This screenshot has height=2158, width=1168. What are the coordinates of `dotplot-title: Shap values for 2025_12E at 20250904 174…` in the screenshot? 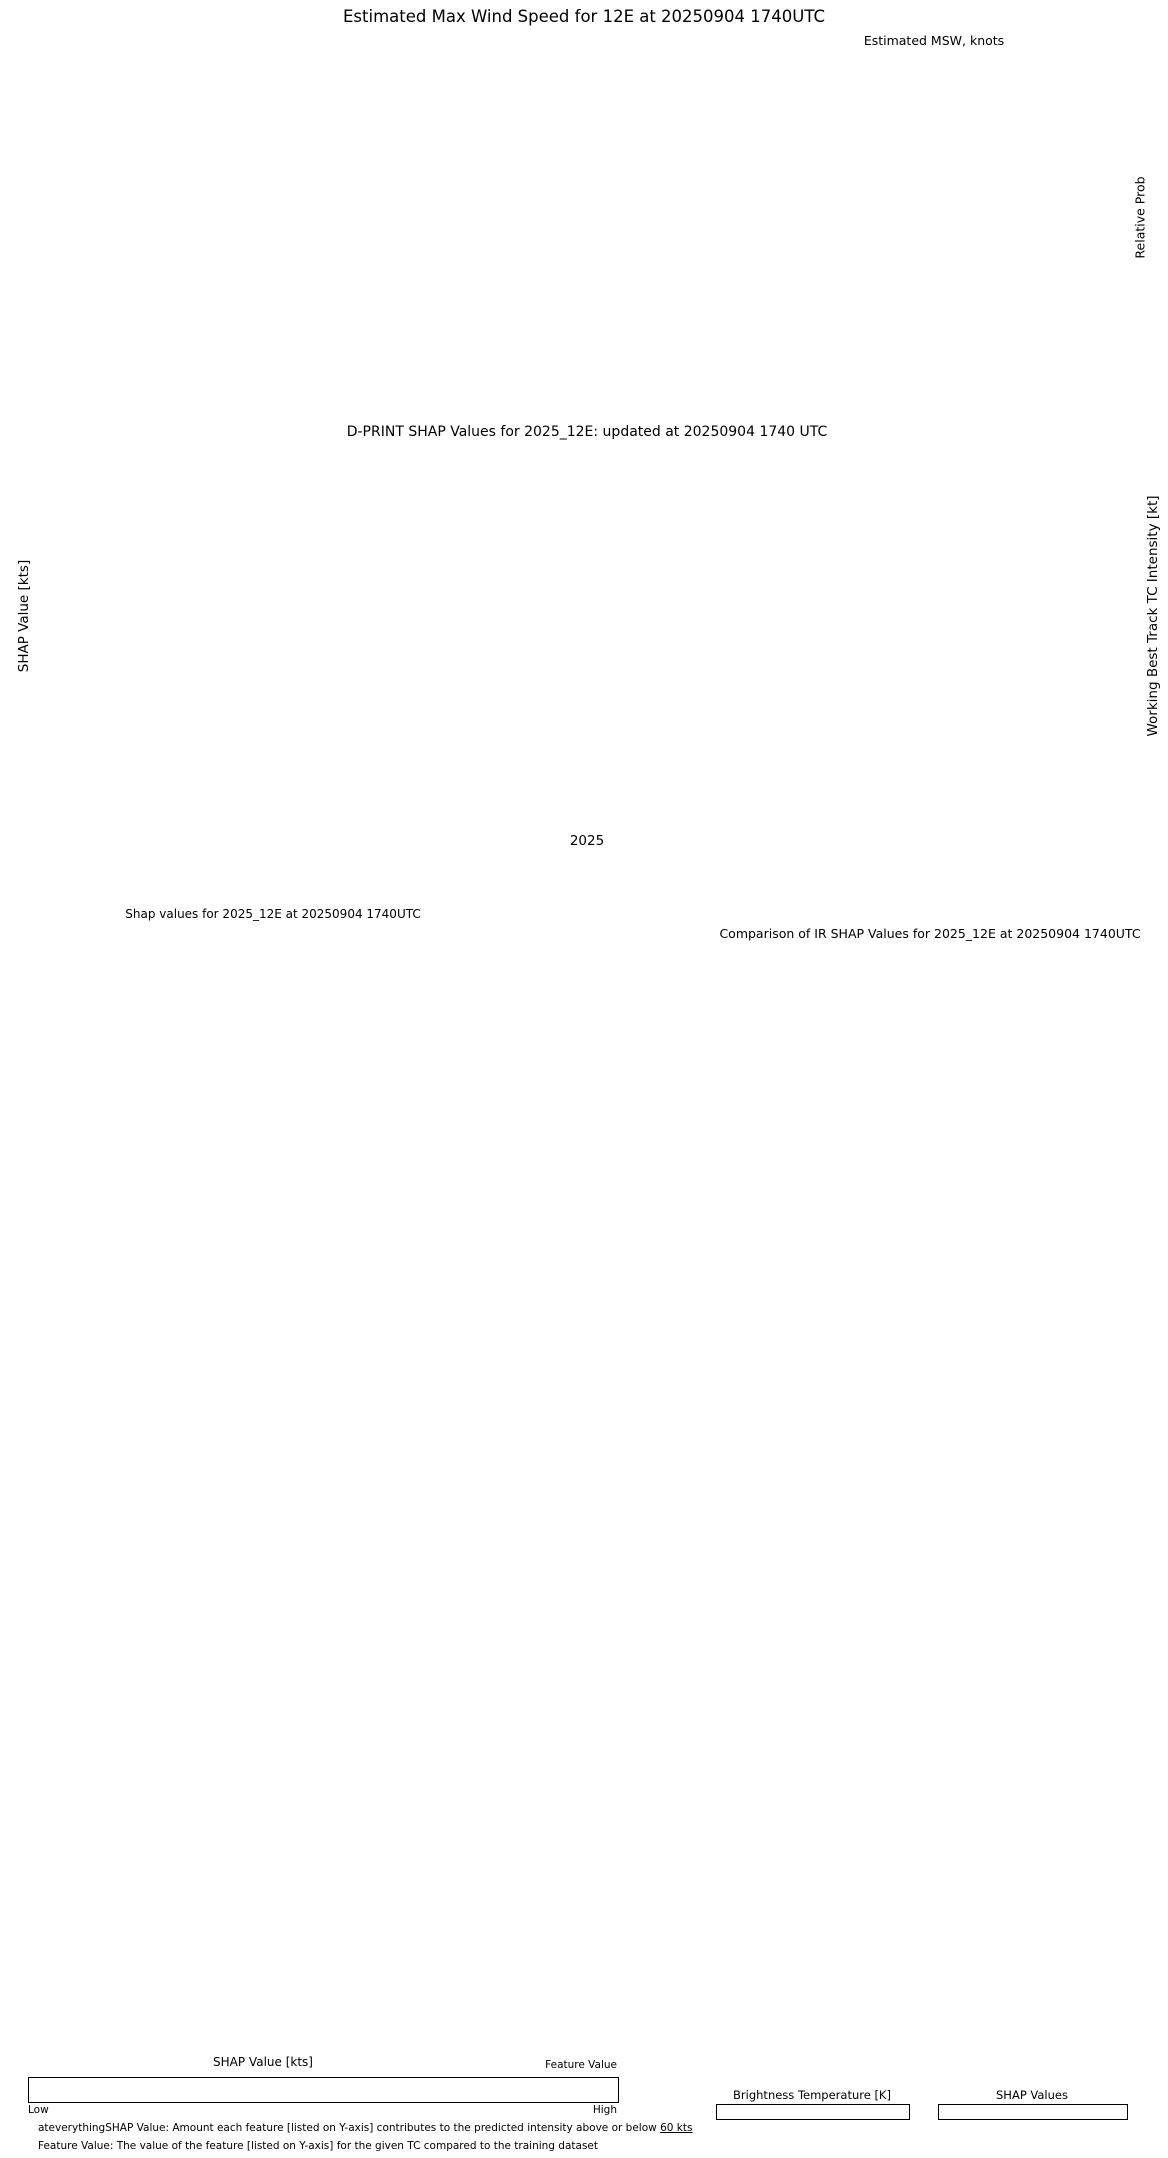 It's located at (273, 914).